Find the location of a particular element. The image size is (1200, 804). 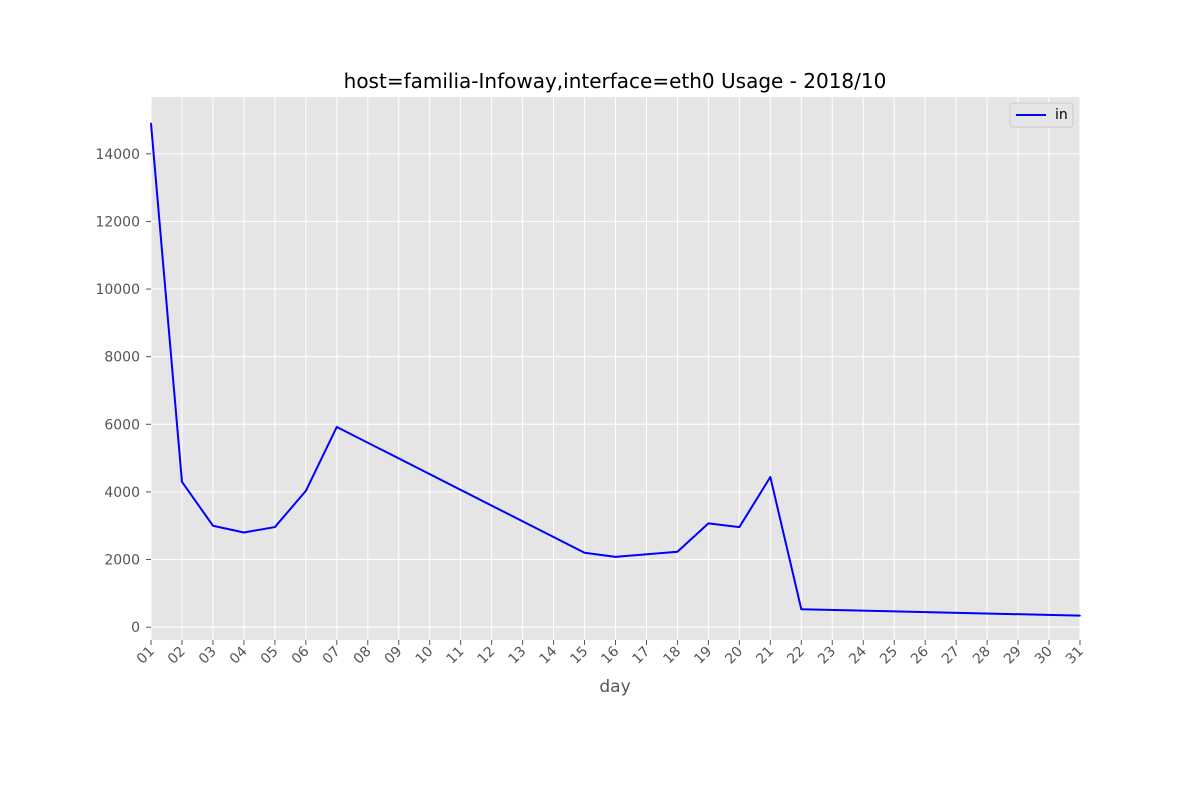

x-tick-label: 04 is located at coordinates (239, 655).